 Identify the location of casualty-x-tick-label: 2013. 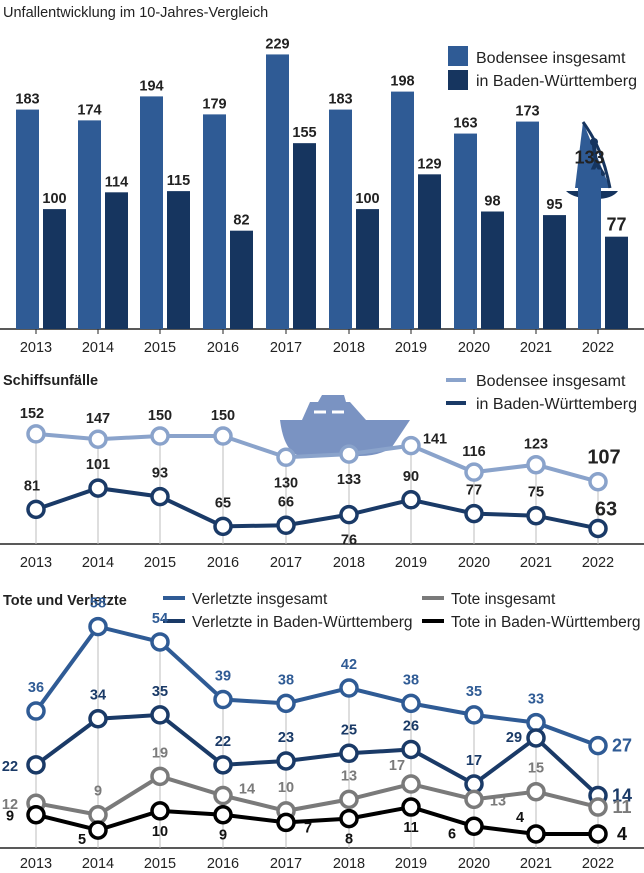
(36, 864).